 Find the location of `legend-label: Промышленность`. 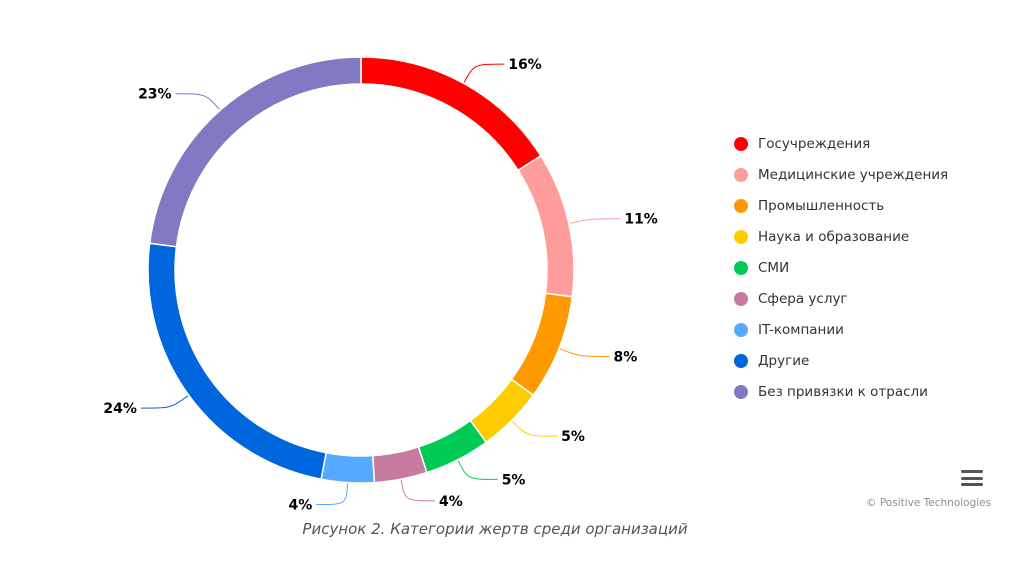

legend-label: Промышленность is located at coordinates (821, 205).